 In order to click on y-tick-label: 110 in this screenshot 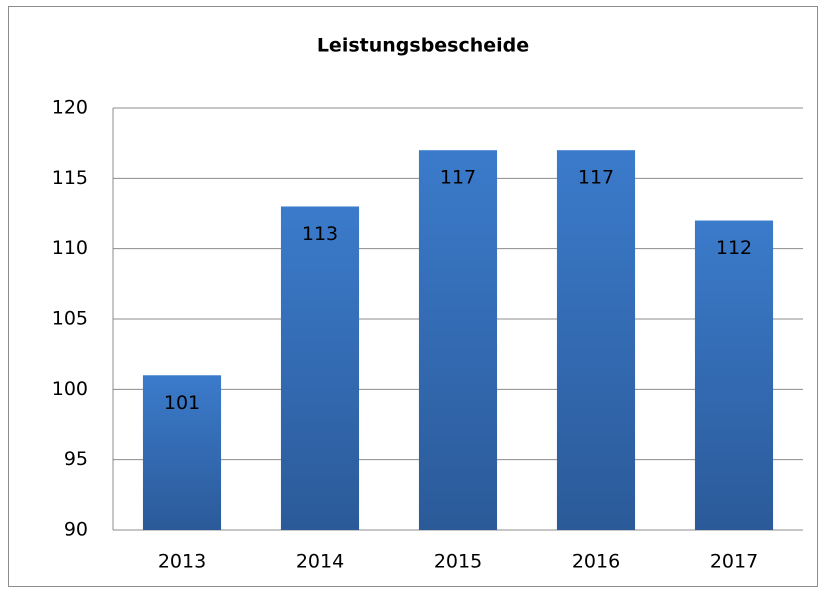, I will do `click(70, 248)`.